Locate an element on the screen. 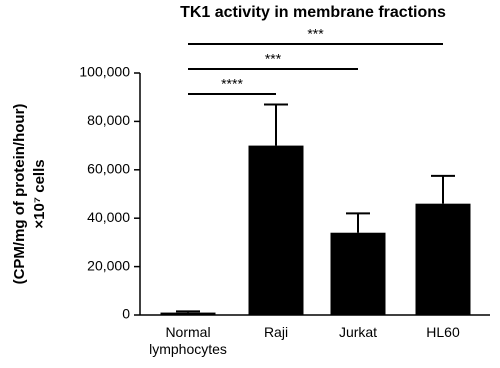  y-tick-label: 100,000 is located at coordinates (104, 72).